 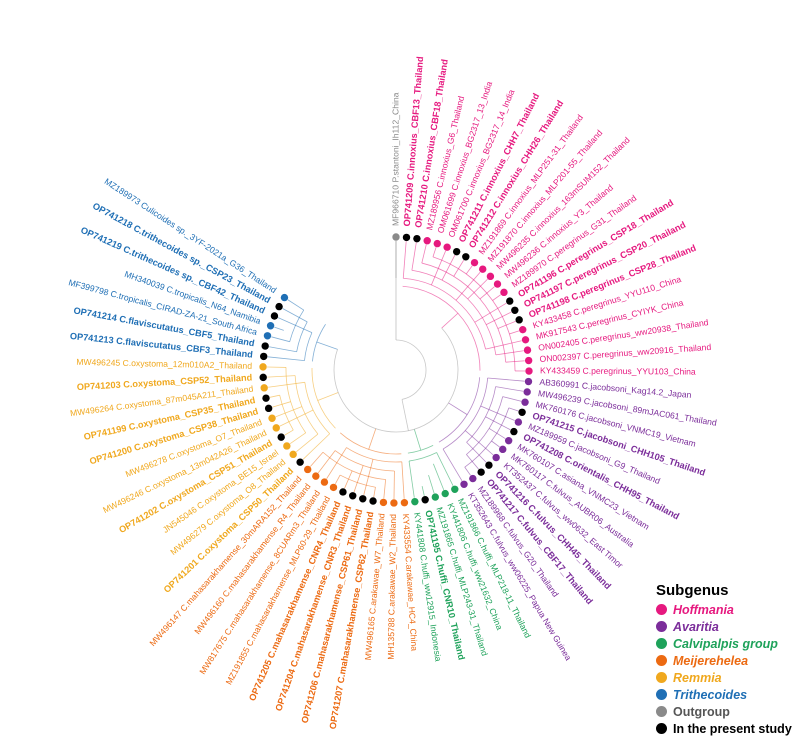 I want to click on legend-item-trithecoides: Trithecoides, so click(x=724, y=694).